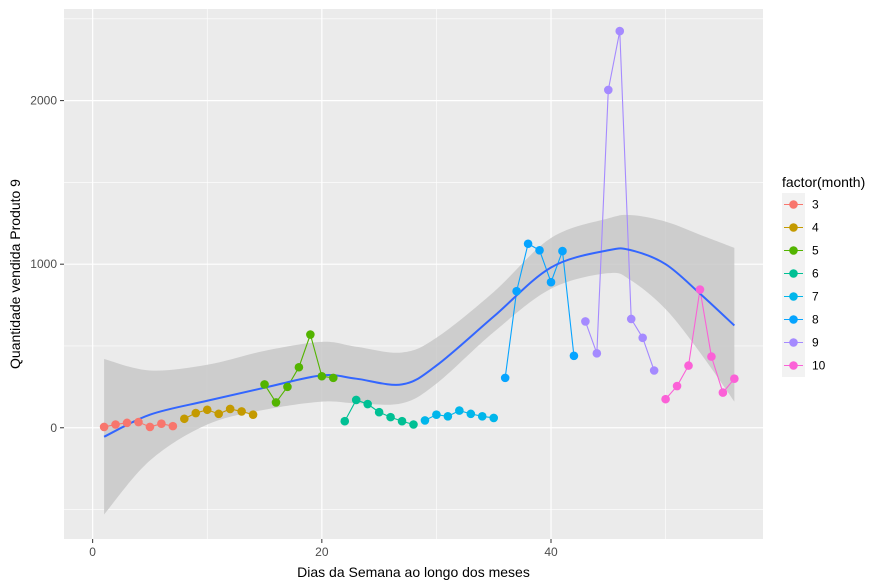  What do you see at coordinates (823, 182) in the screenshot?
I see `legend-title: factor(month)` at bounding box center [823, 182].